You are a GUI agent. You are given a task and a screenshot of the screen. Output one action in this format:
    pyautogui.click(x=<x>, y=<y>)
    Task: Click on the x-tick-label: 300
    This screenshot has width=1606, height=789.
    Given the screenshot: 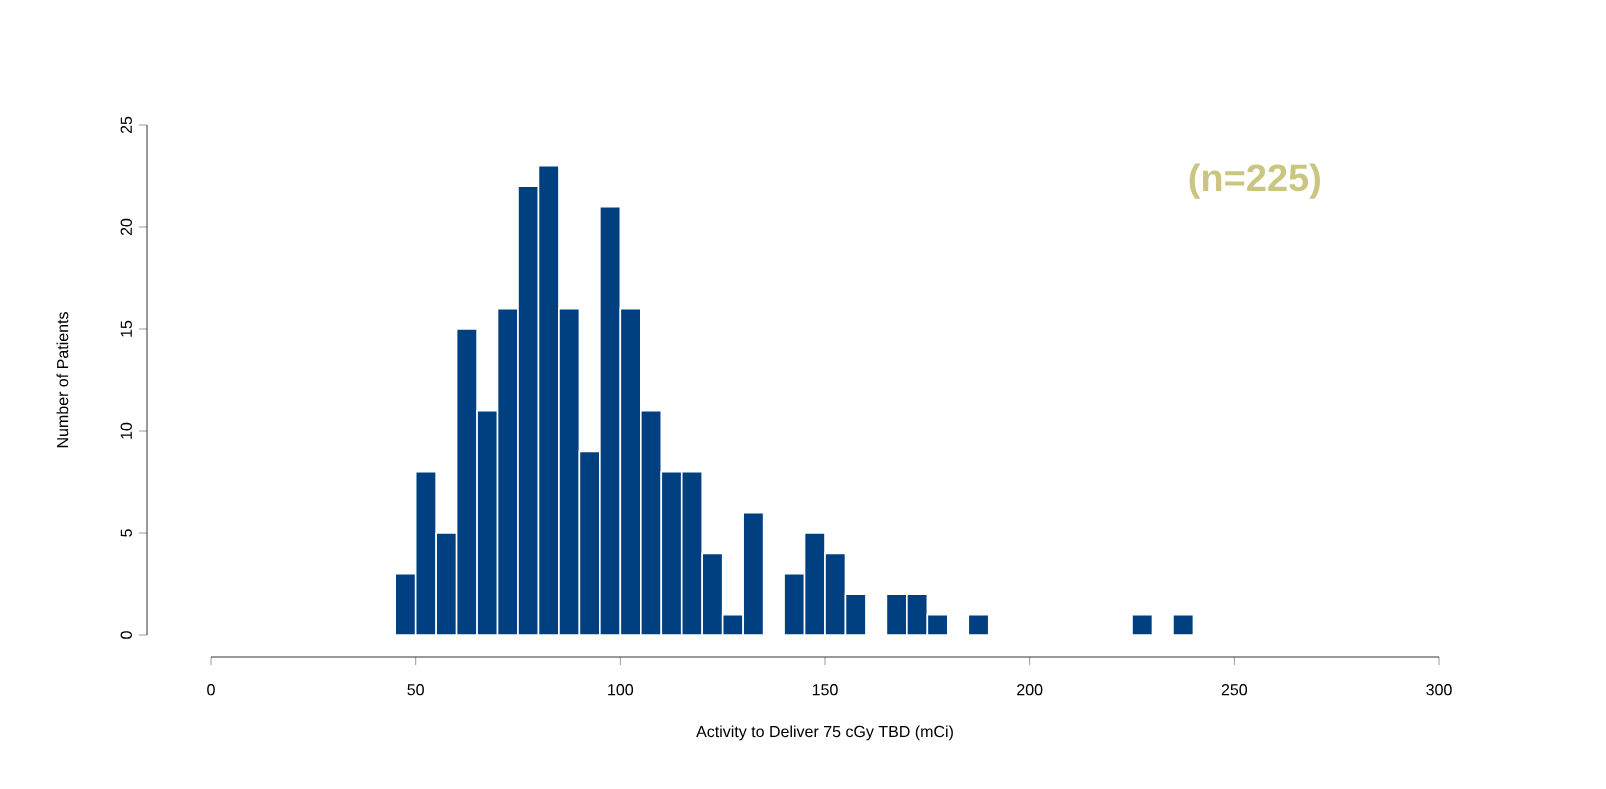 What is the action you would take?
    pyautogui.click(x=1439, y=690)
    